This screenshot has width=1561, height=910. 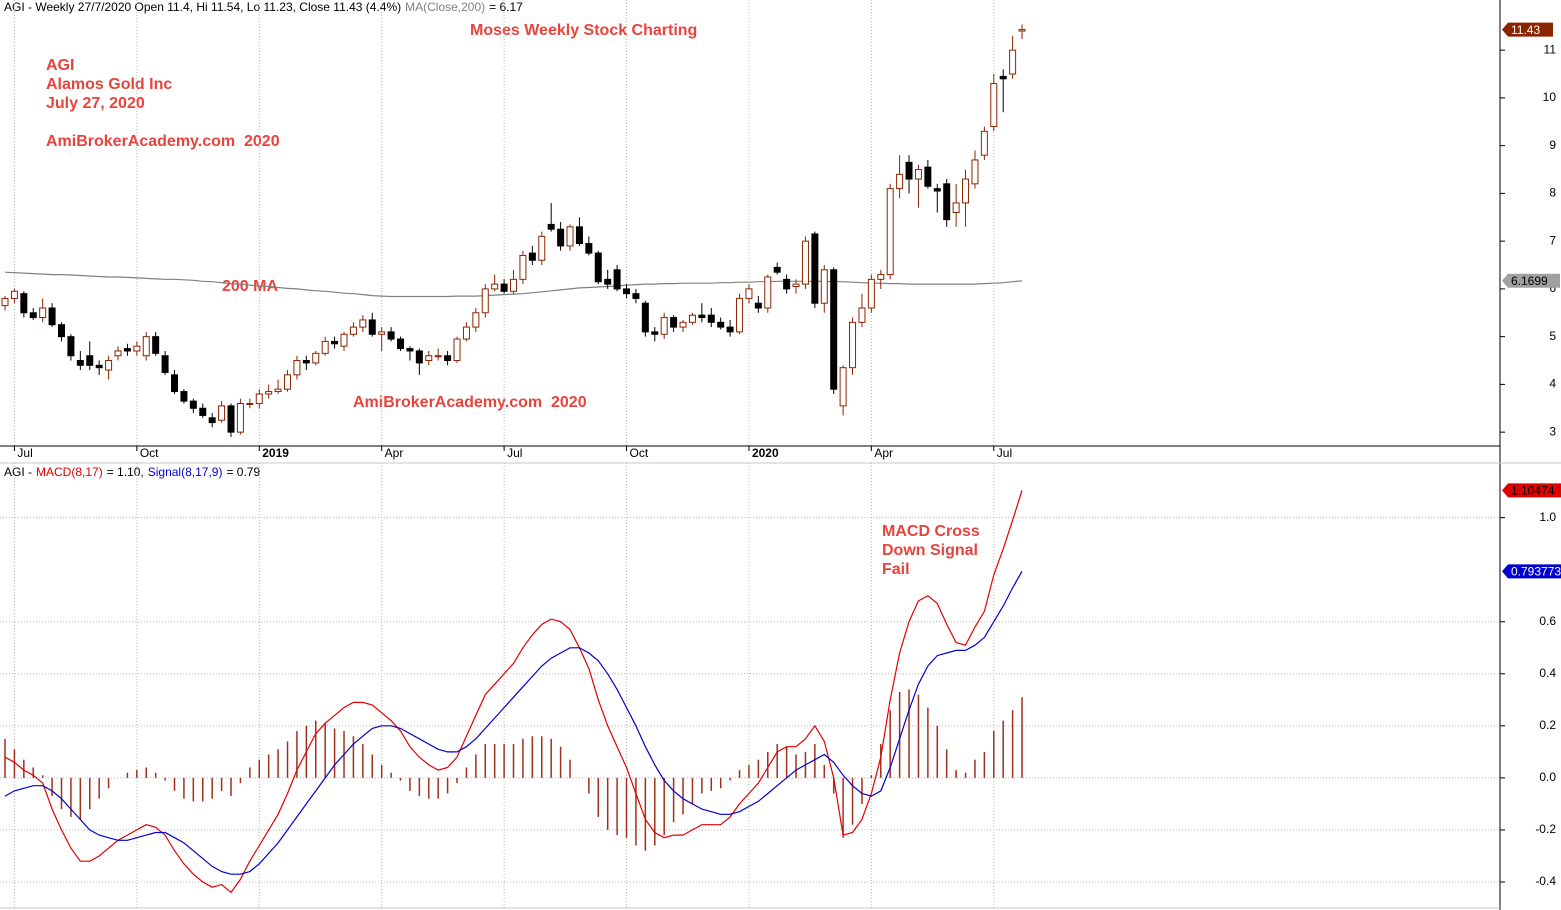 I want to click on date-note: July 27, 2020, so click(x=95, y=103).